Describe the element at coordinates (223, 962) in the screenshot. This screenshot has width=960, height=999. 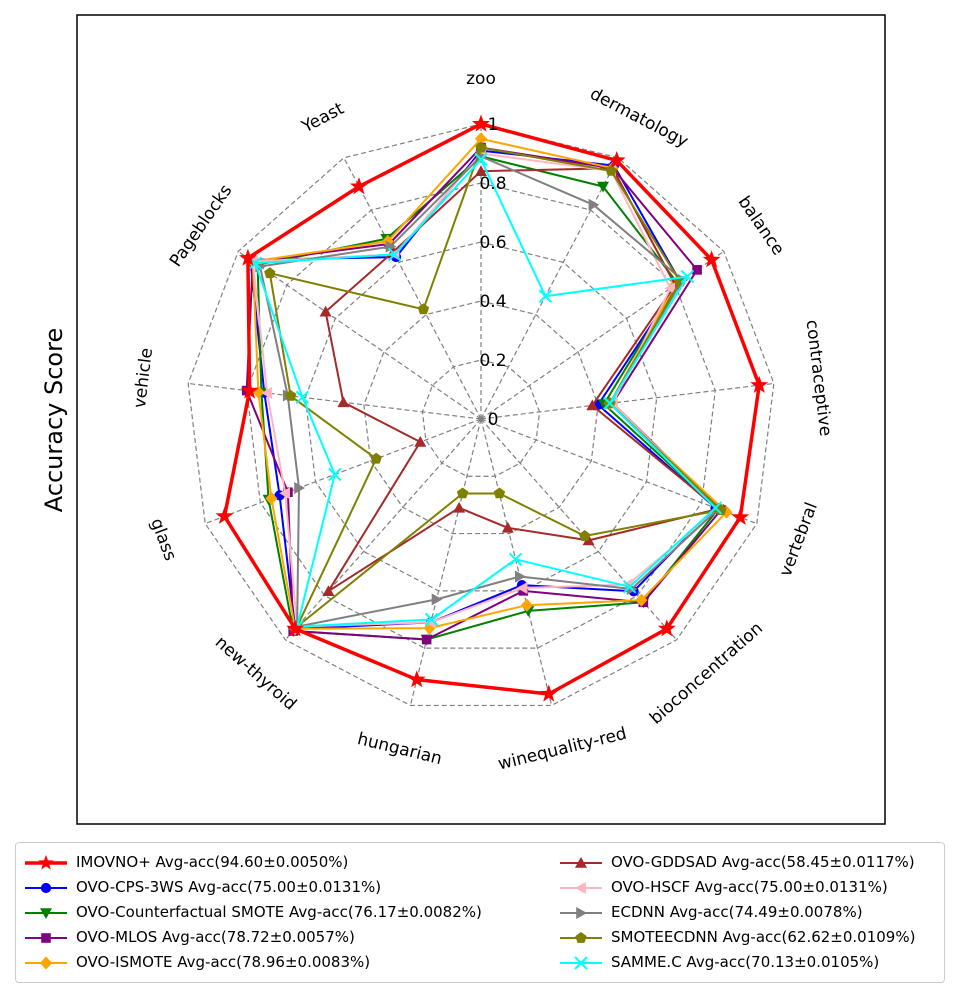
I see `legend-label: OVO-ISMOTE Avg-acc(78.96±0.0083%)` at that location.